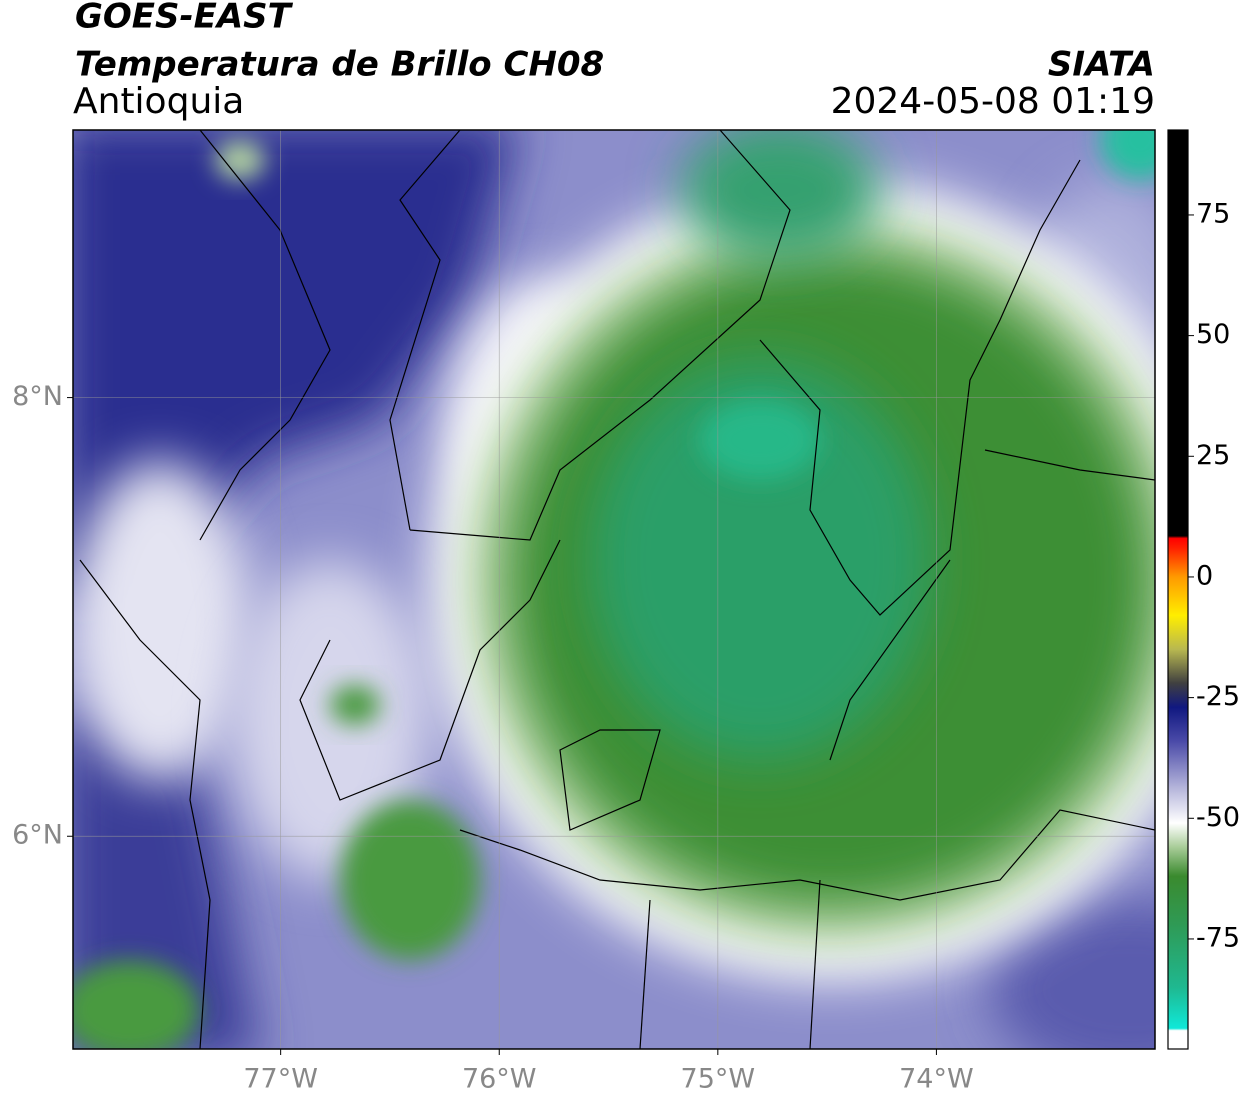 The image size is (1252, 1099). Describe the element at coordinates (993, 101) in the screenshot. I see `datetime: 2024-05-08 01:19` at that location.